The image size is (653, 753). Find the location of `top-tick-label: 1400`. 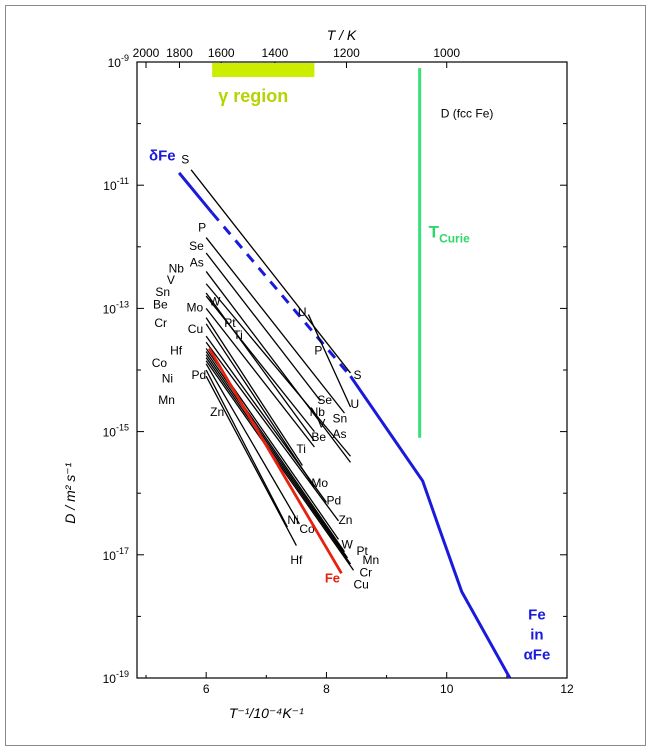

top-tick-label: 1400 is located at coordinates (275, 53).